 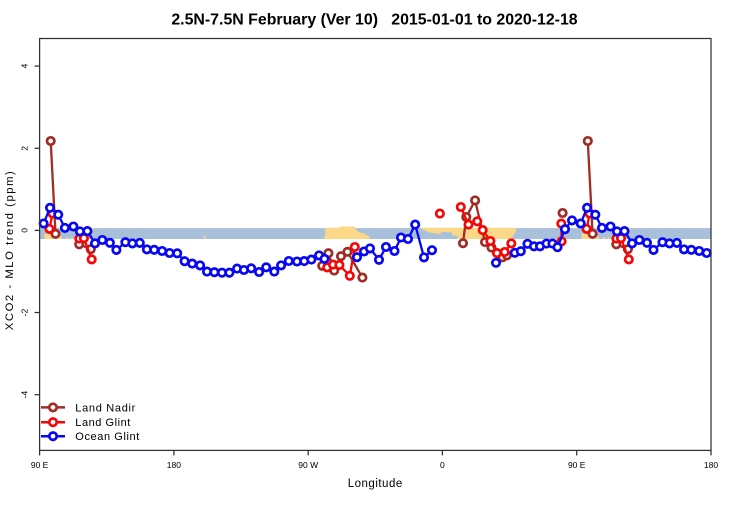 What do you see at coordinates (25, 148) in the screenshot?
I see `svg-text: 2` at bounding box center [25, 148].